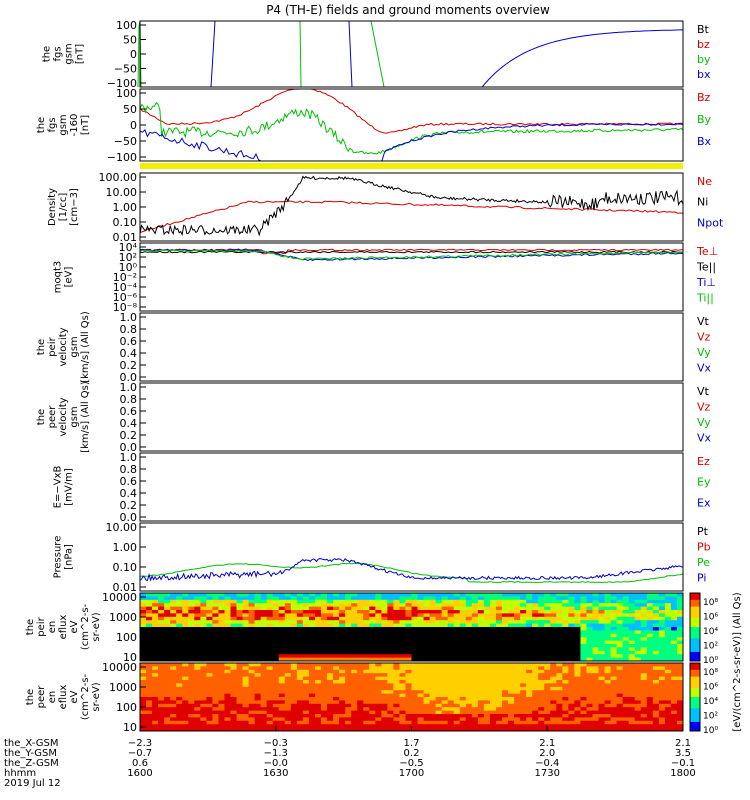 The width and height of the screenshot is (750, 800). I want to click on colorbar-frame, so click(695, 627).